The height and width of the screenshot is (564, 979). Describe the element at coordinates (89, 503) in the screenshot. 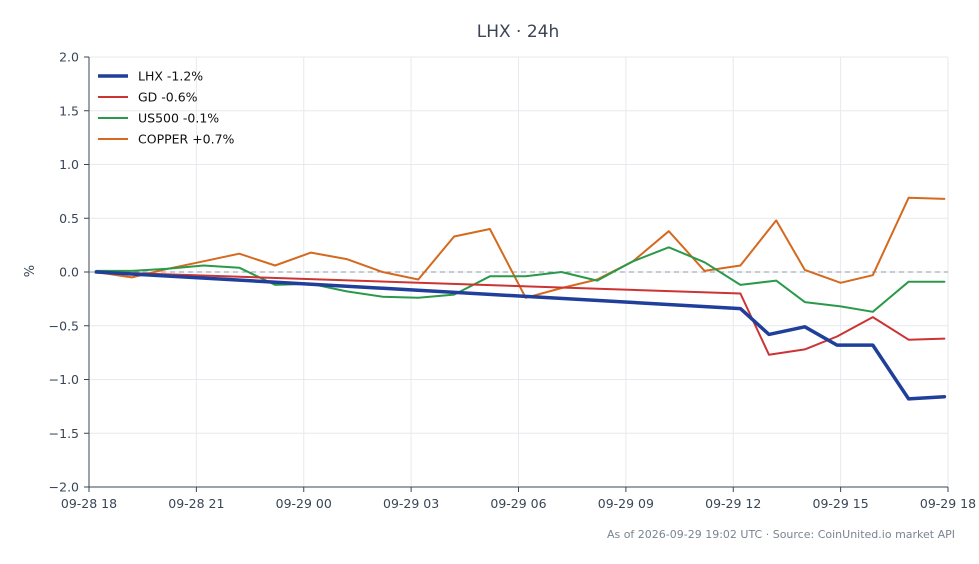

I see `x-tick-label: 09-28 18` at that location.